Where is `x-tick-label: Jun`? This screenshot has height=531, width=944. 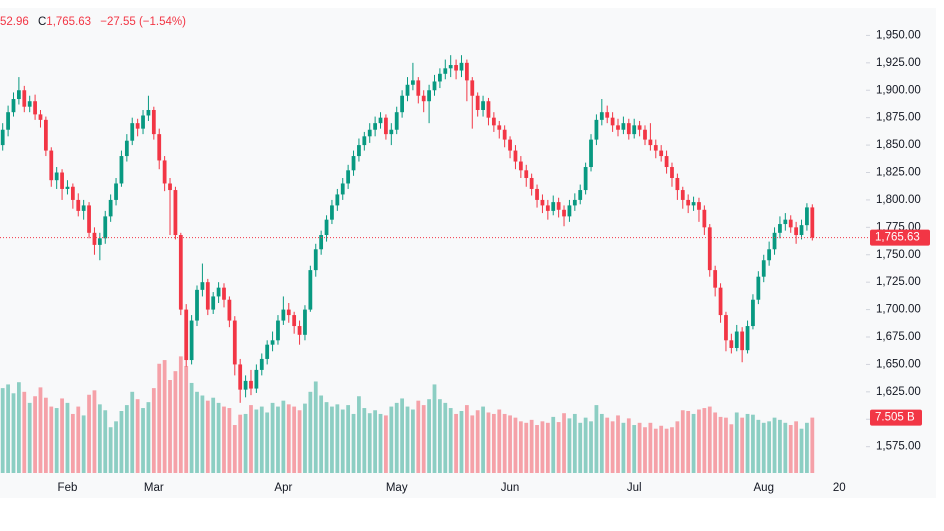 x-tick-label: Jun is located at coordinates (510, 488).